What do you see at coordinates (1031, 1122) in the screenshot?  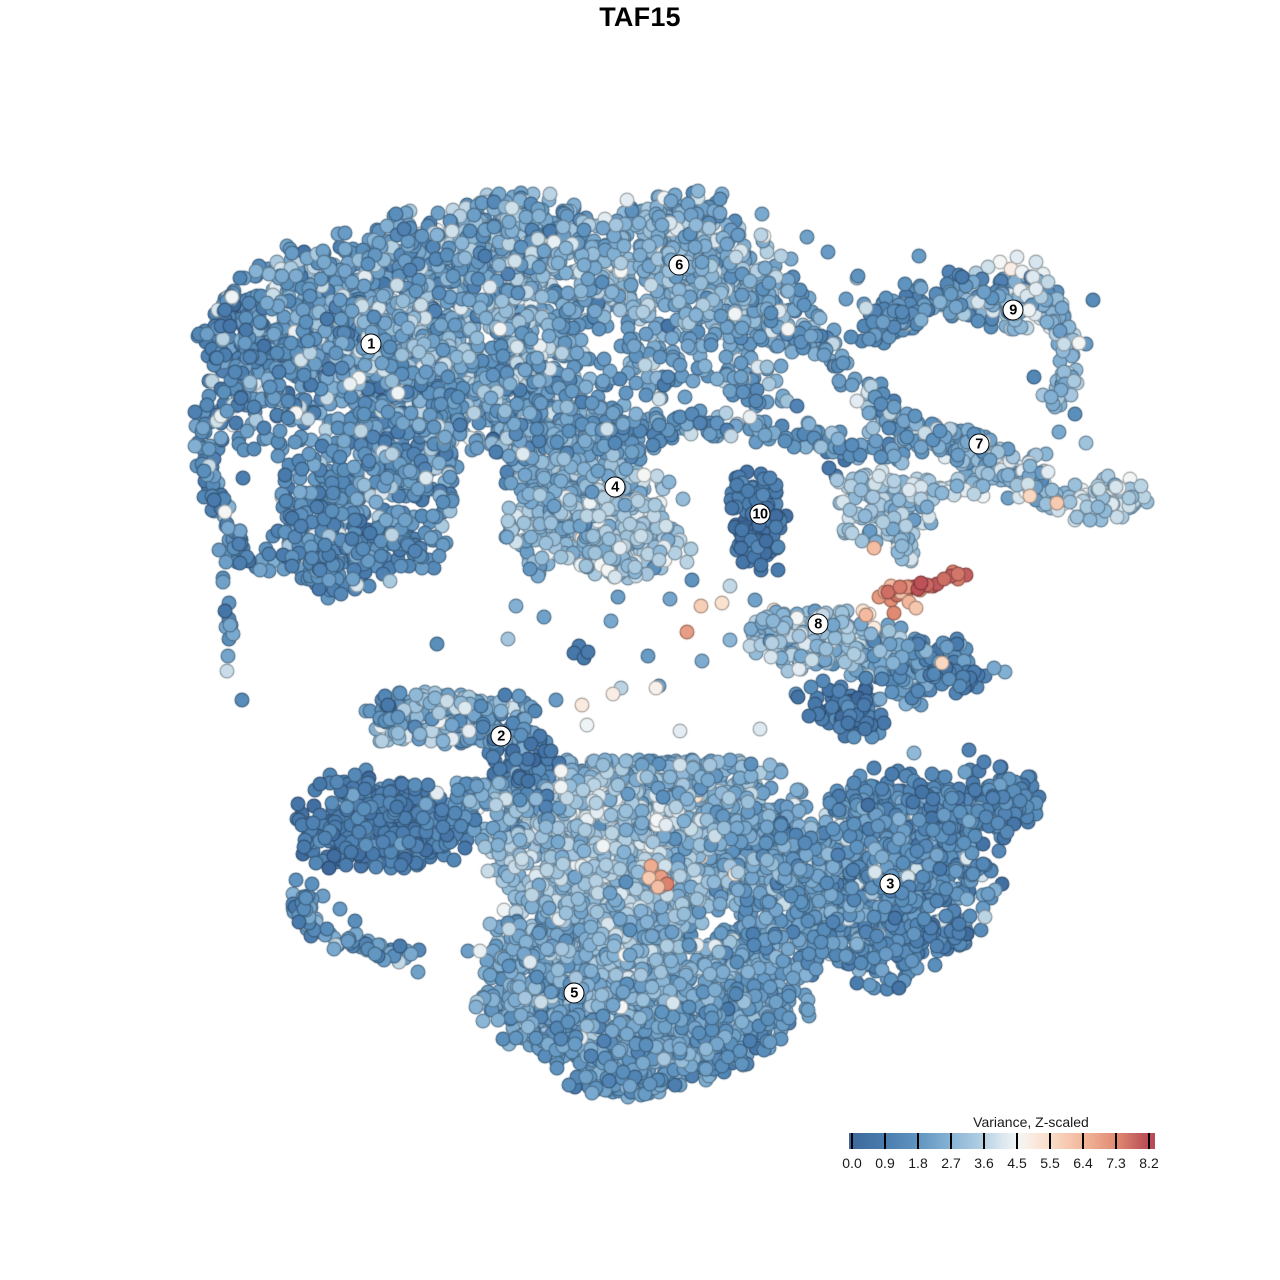 I see `legend-title: Variance, Z-scaled` at bounding box center [1031, 1122].